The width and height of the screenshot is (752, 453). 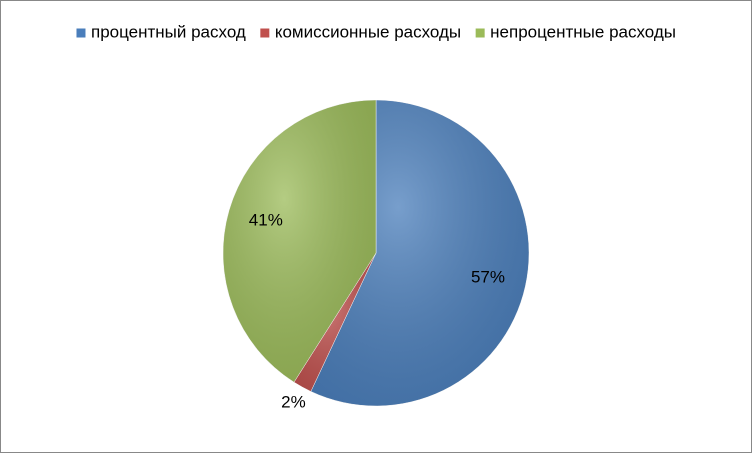 I want to click on data-label: 2%, so click(x=293, y=402).